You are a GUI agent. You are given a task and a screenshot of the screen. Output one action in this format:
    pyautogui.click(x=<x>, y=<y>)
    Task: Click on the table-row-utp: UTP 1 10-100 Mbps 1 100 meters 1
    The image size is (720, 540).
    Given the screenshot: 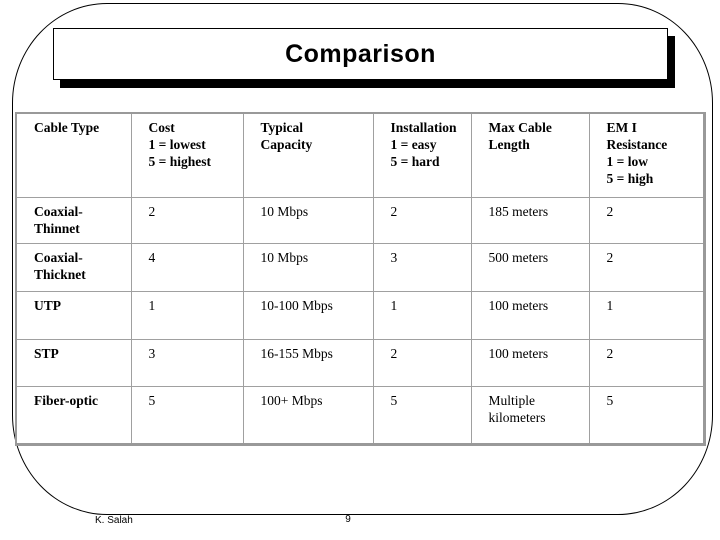 What is the action you would take?
    pyautogui.click(x=360, y=315)
    